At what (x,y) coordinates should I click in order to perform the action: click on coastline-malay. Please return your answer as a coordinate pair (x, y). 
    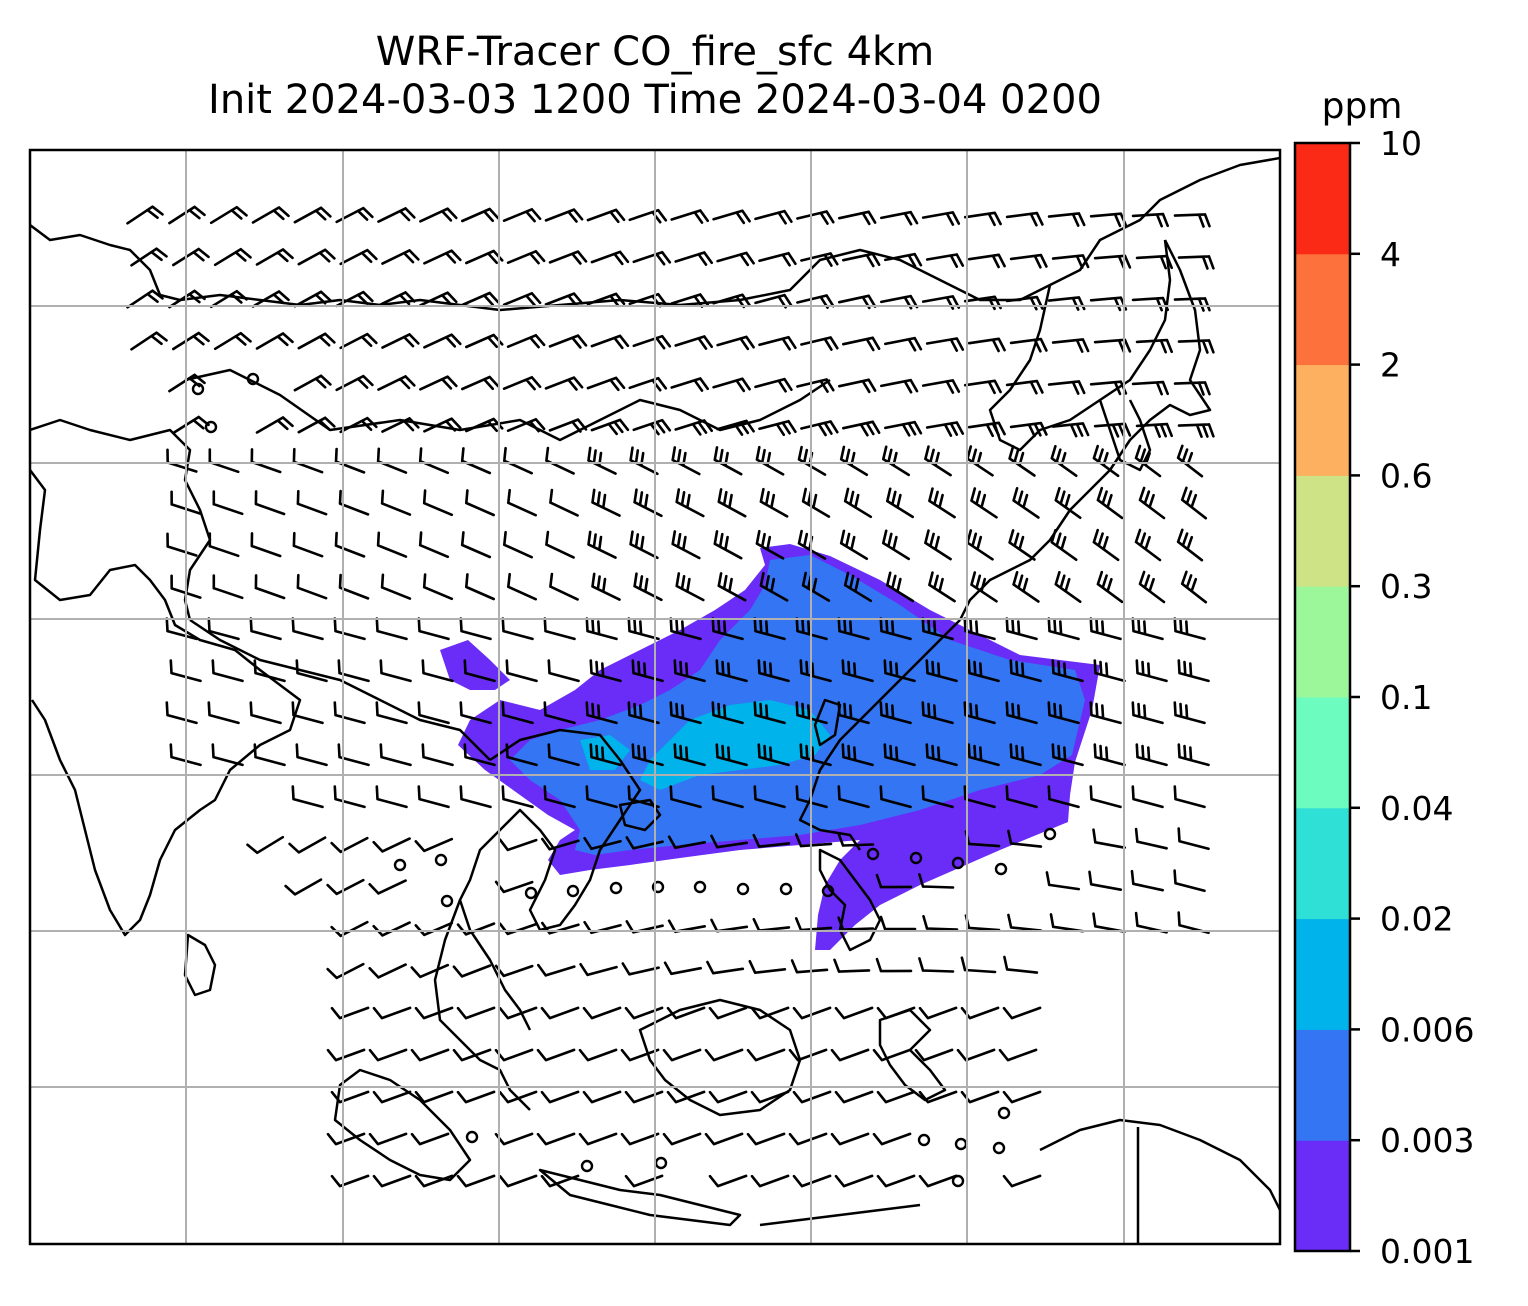
    Looking at the image, I should click on (482, 1005).